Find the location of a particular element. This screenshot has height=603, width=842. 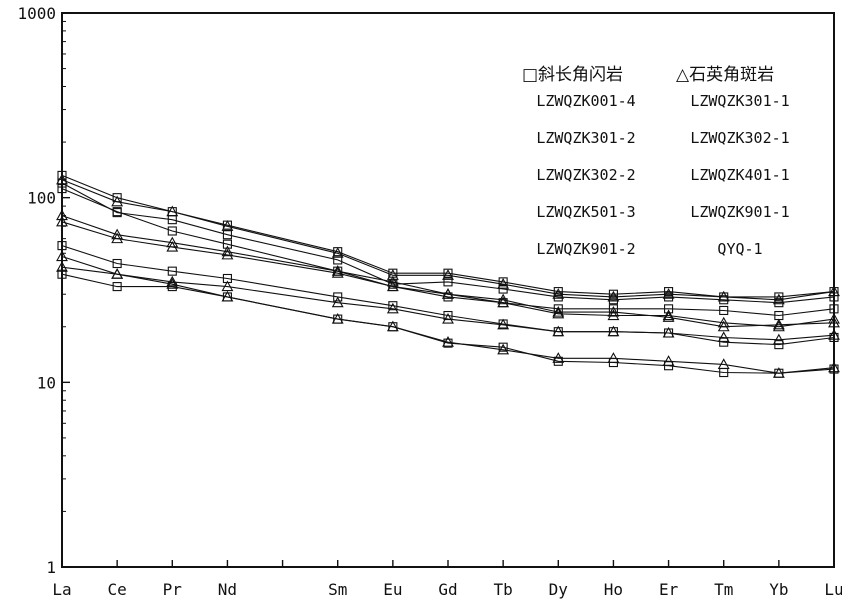

legend-group-label: □斜长角闪岩 is located at coordinates (572, 75).